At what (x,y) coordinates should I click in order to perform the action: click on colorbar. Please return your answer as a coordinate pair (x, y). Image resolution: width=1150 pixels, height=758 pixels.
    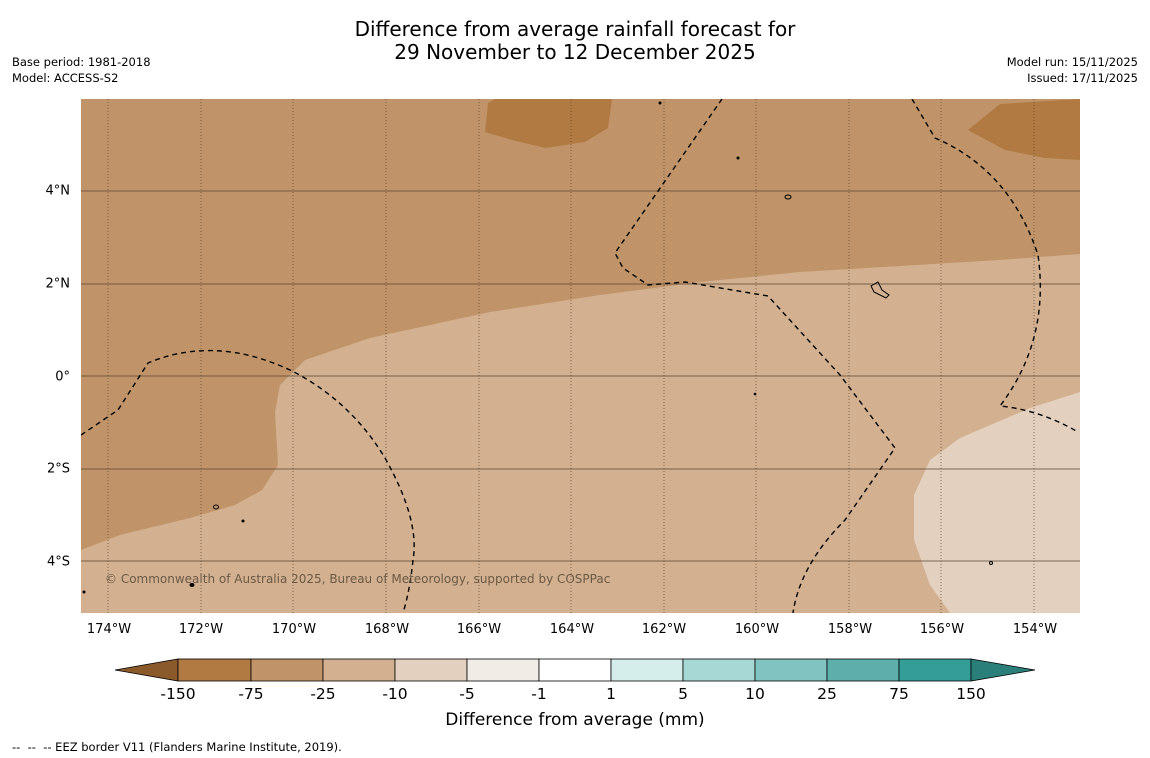
    Looking at the image, I should click on (575, 670).